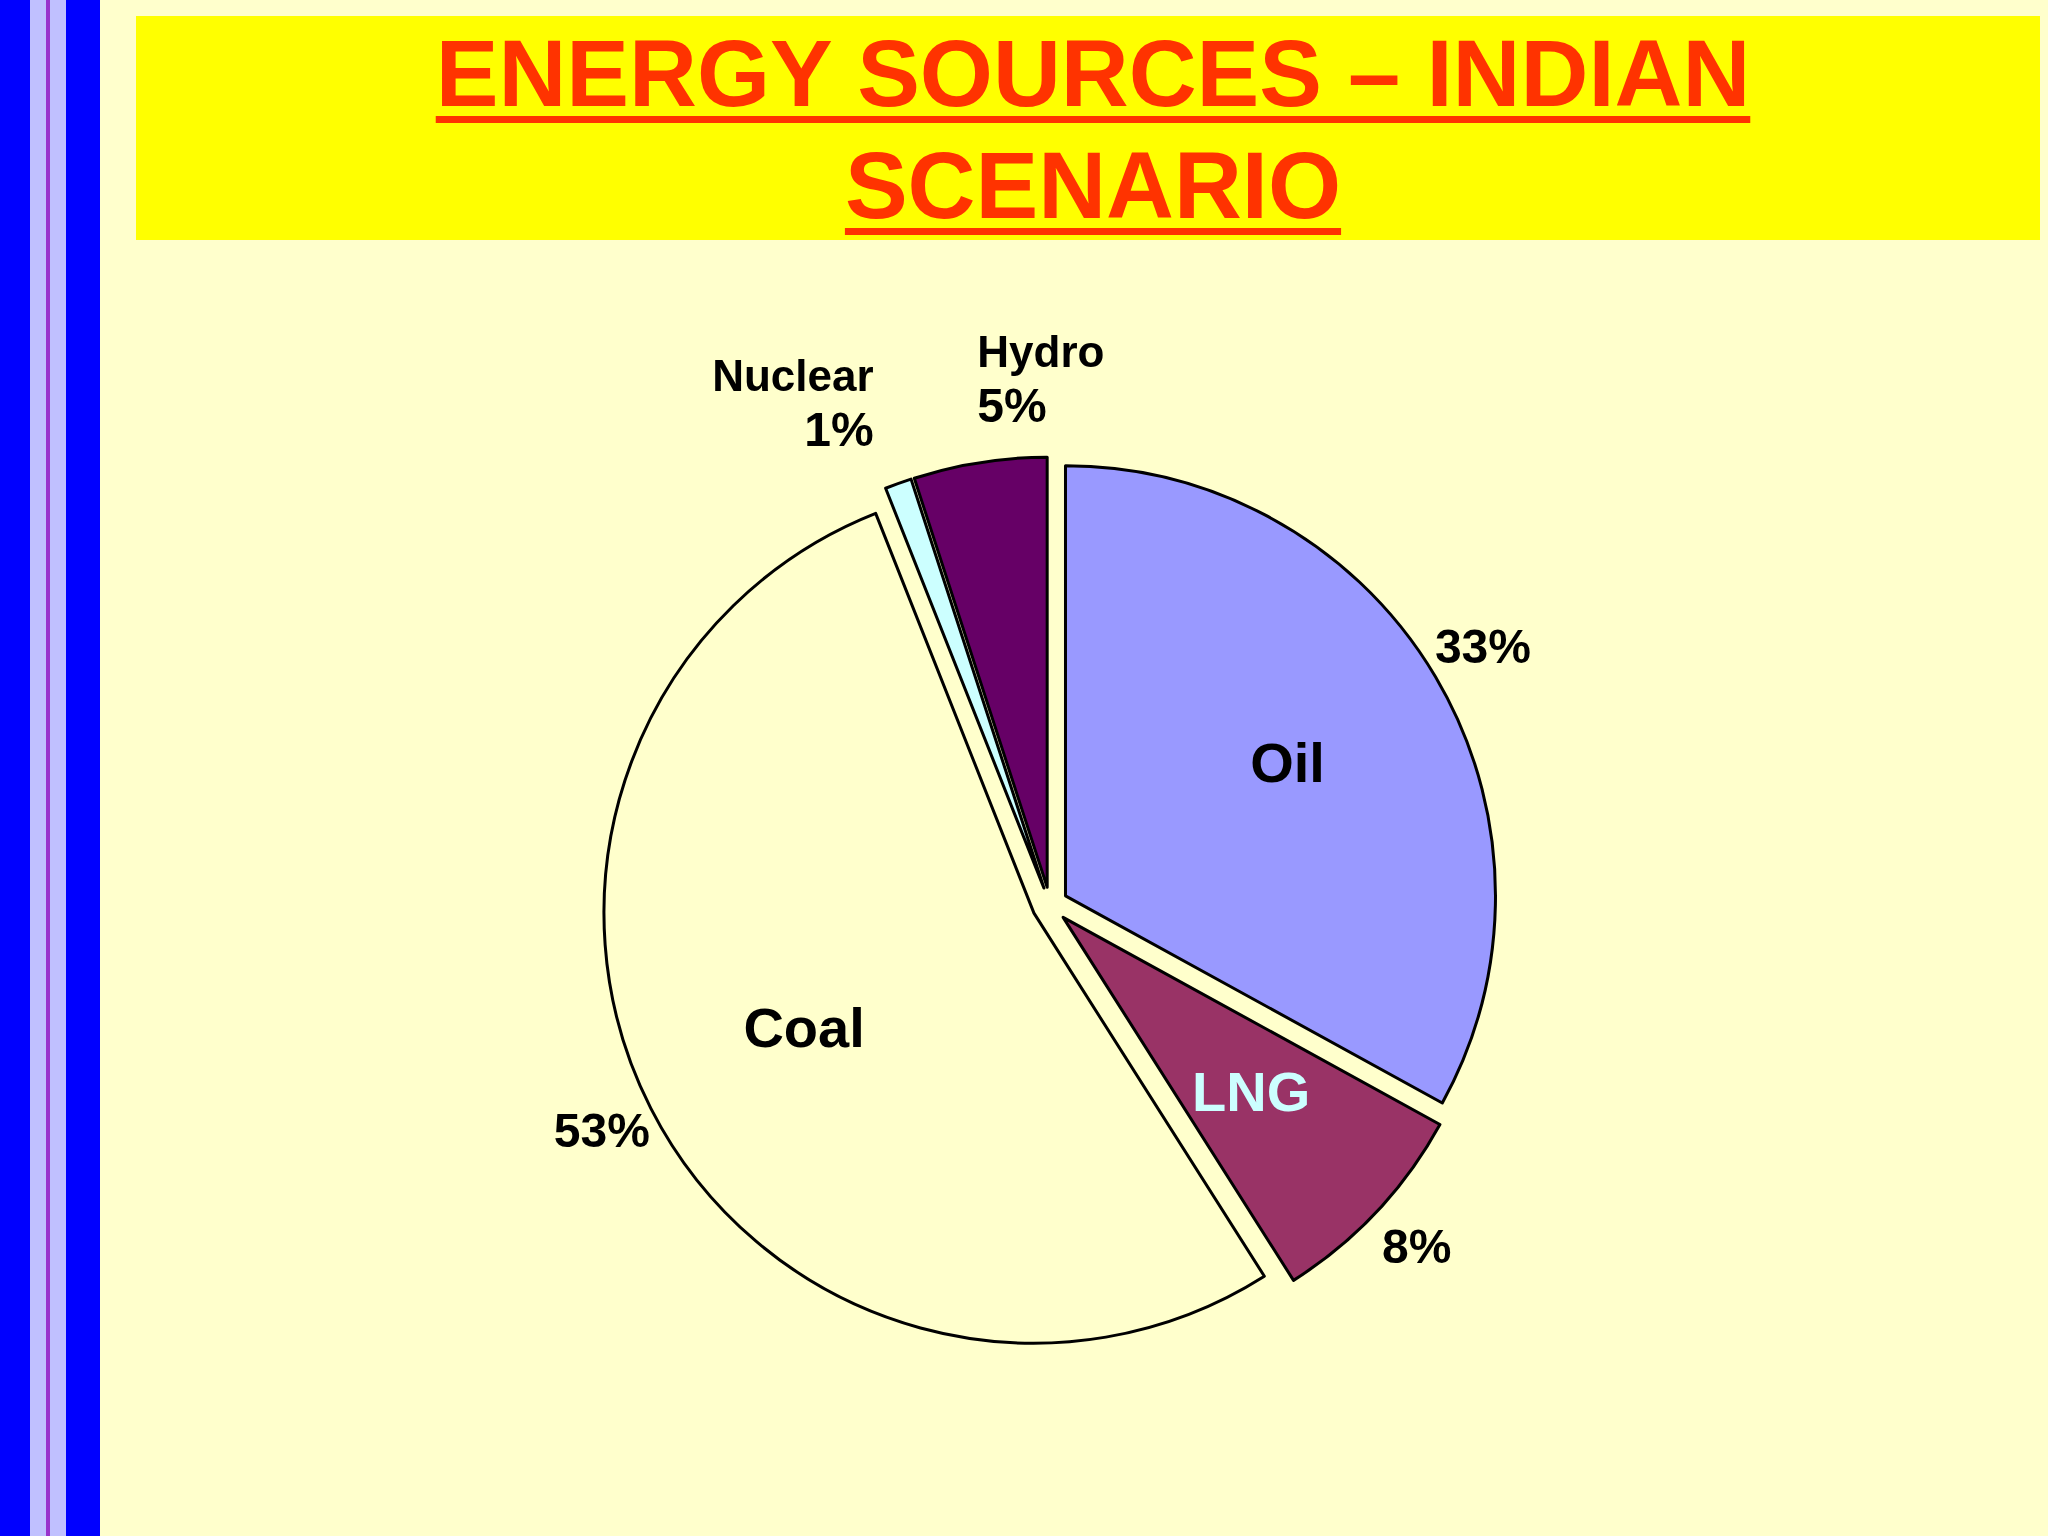  What do you see at coordinates (1416, 1247) in the screenshot?
I see `data-label: 8%` at bounding box center [1416, 1247].